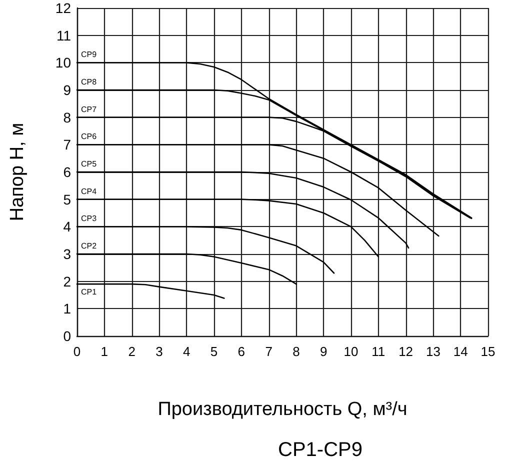  Describe the element at coordinates (89, 191) in the screenshot. I see `series-label: CP4` at that location.